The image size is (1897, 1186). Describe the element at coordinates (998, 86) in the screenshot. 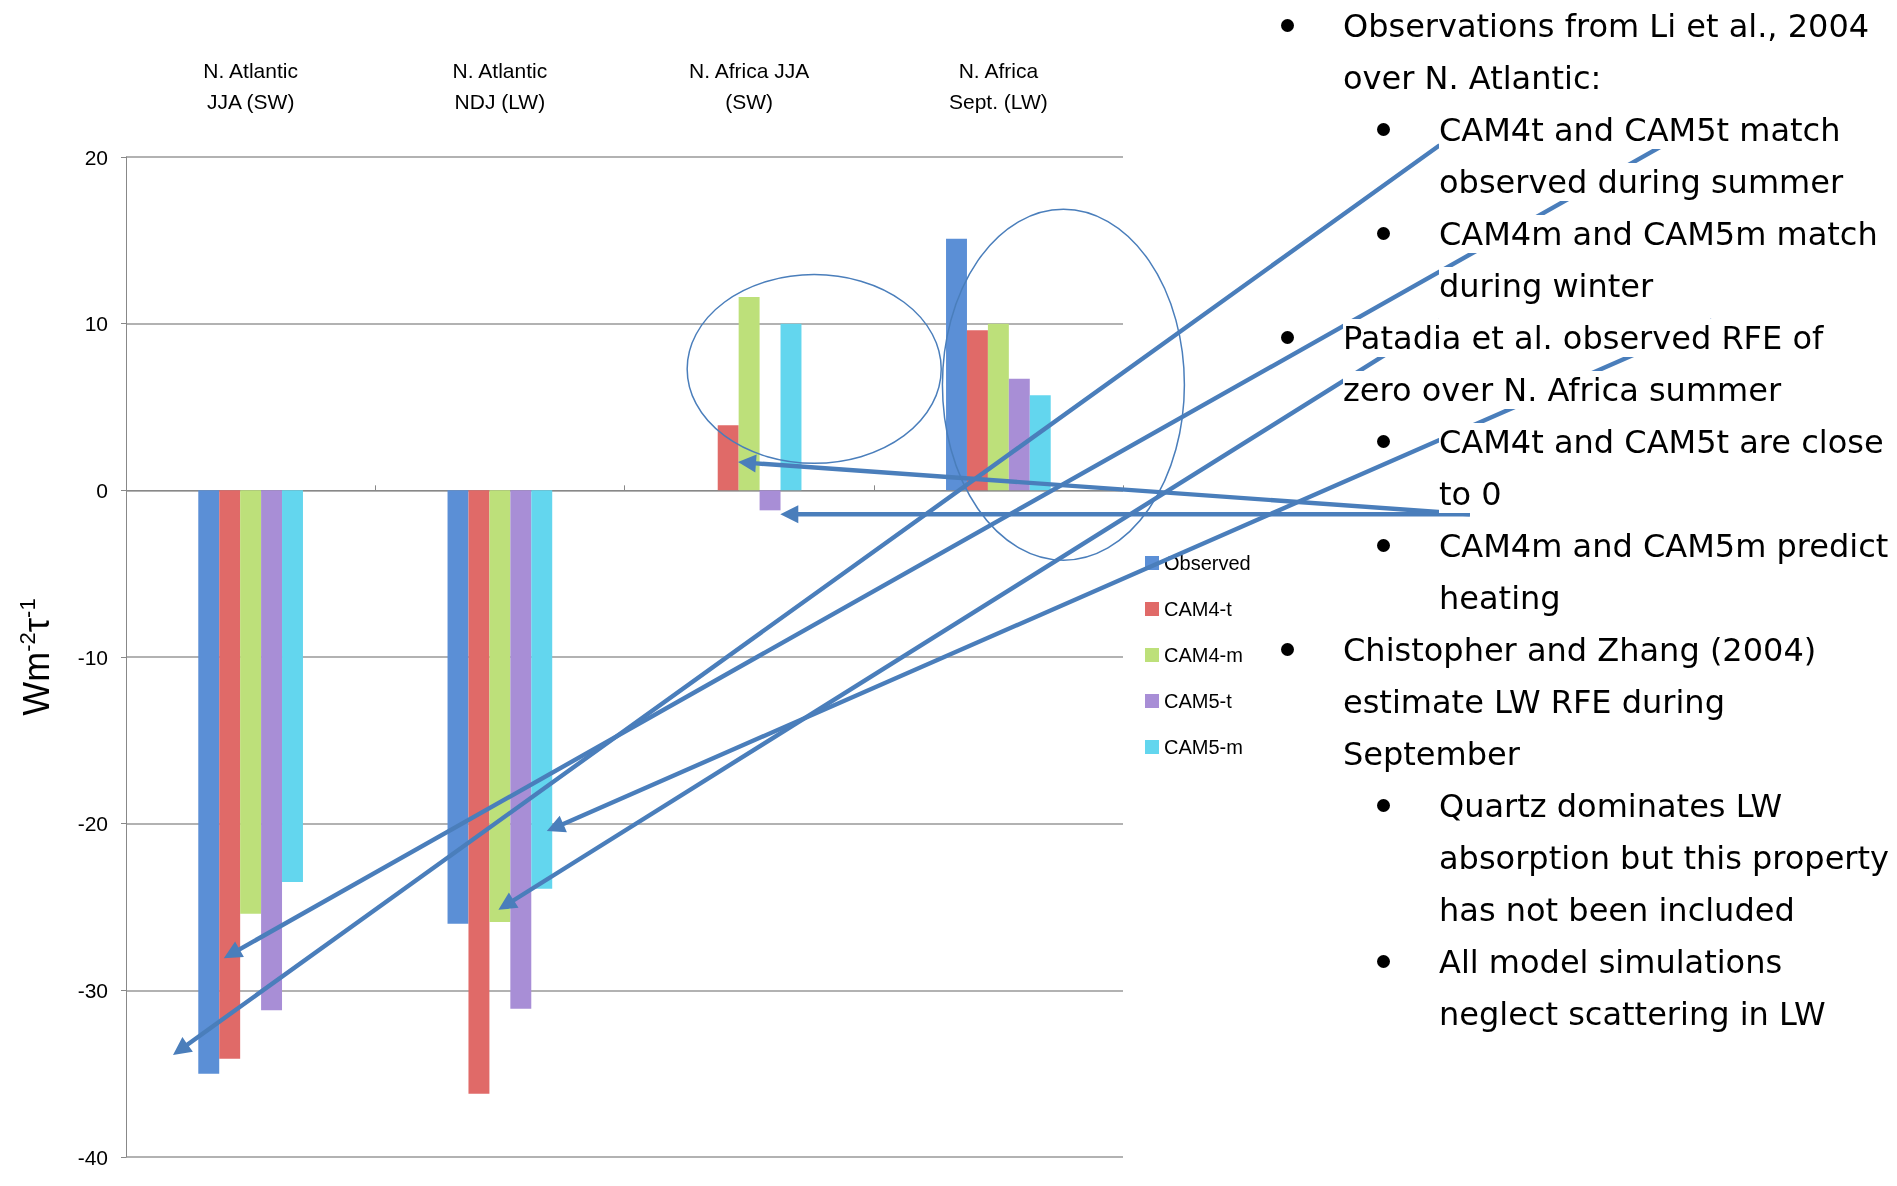

I see `x-tick-label: N. Africa Sept. (LW)` at that location.